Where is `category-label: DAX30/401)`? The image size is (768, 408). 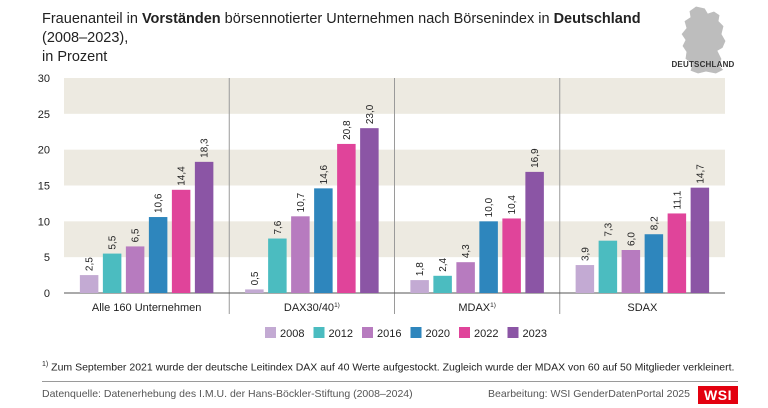
category-label: DAX30/401) is located at coordinates (312, 308).